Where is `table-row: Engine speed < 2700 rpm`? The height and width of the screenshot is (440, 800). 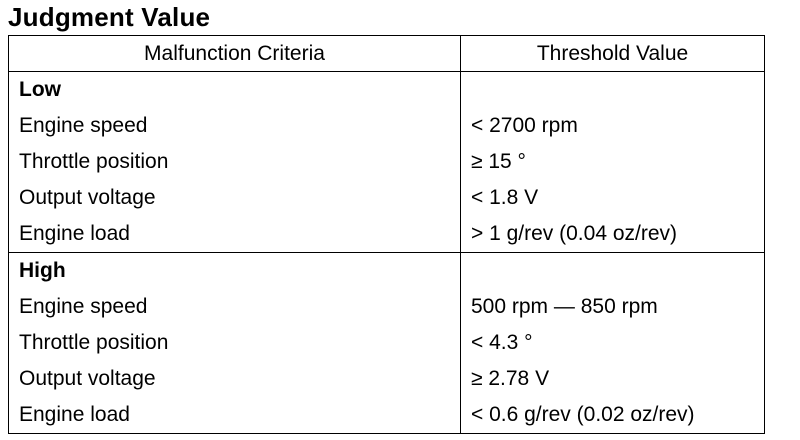
table-row: Engine speed < 2700 rpm is located at coordinates (386, 126).